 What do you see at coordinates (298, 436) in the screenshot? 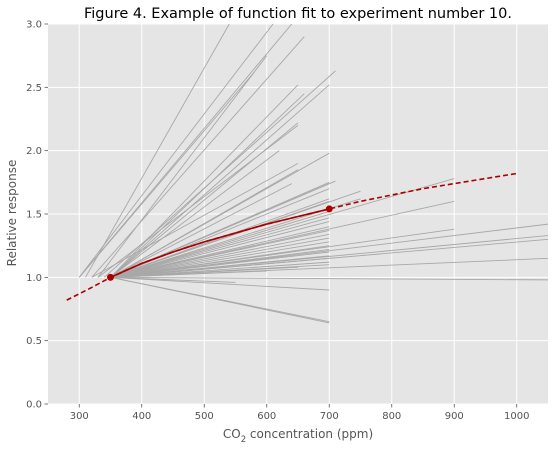
I see `x-axis-label: CO2 concentration (ppm)` at bounding box center [298, 436].